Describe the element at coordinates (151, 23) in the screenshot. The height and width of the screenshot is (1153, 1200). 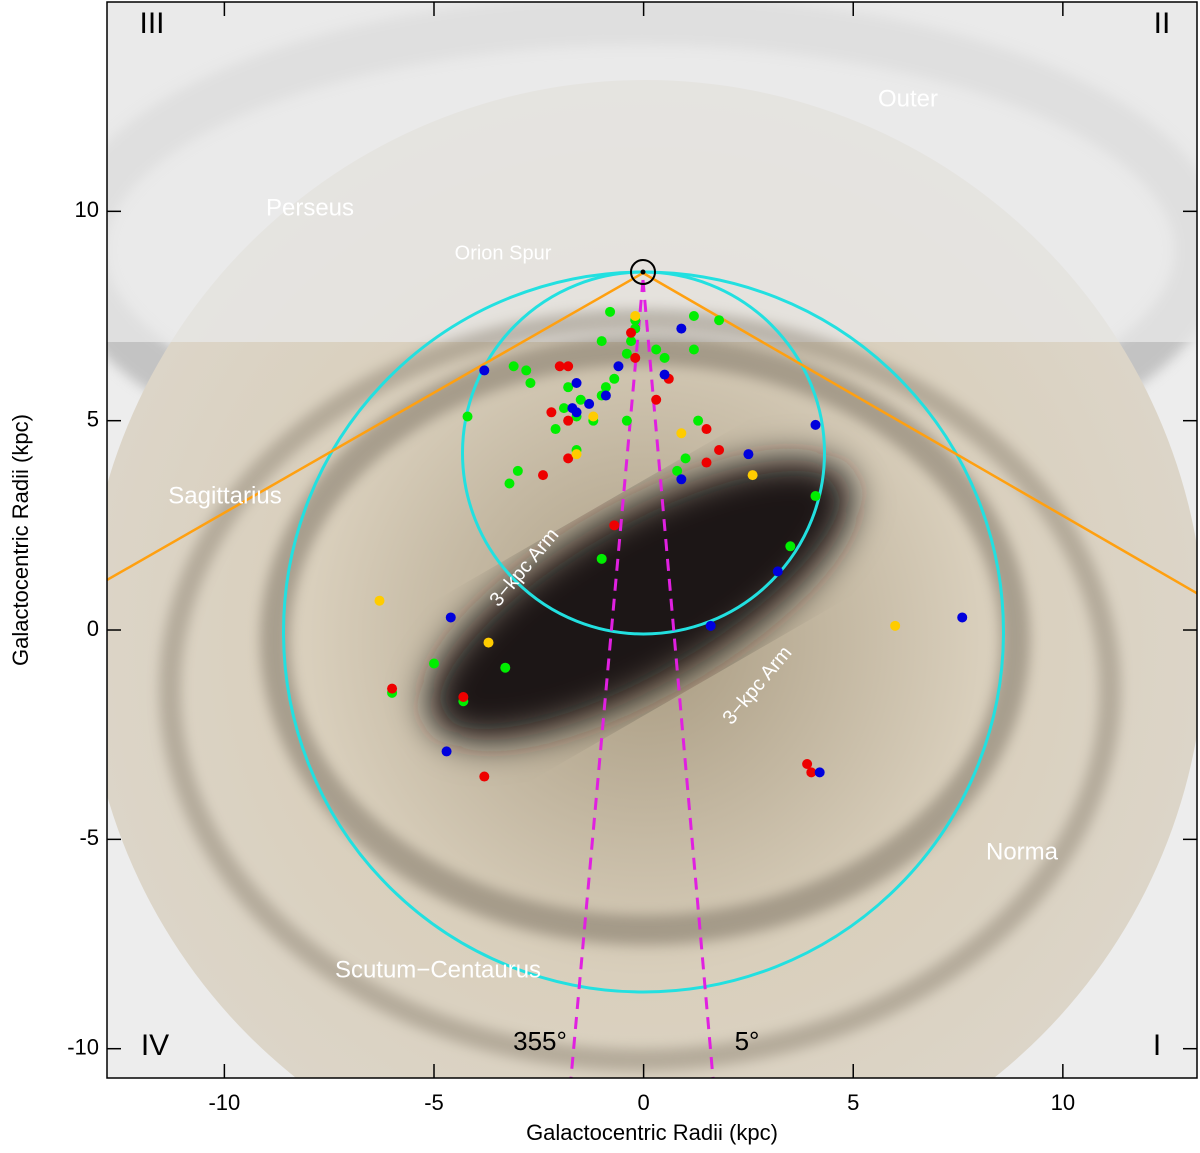
I see `annotation: III` at that location.